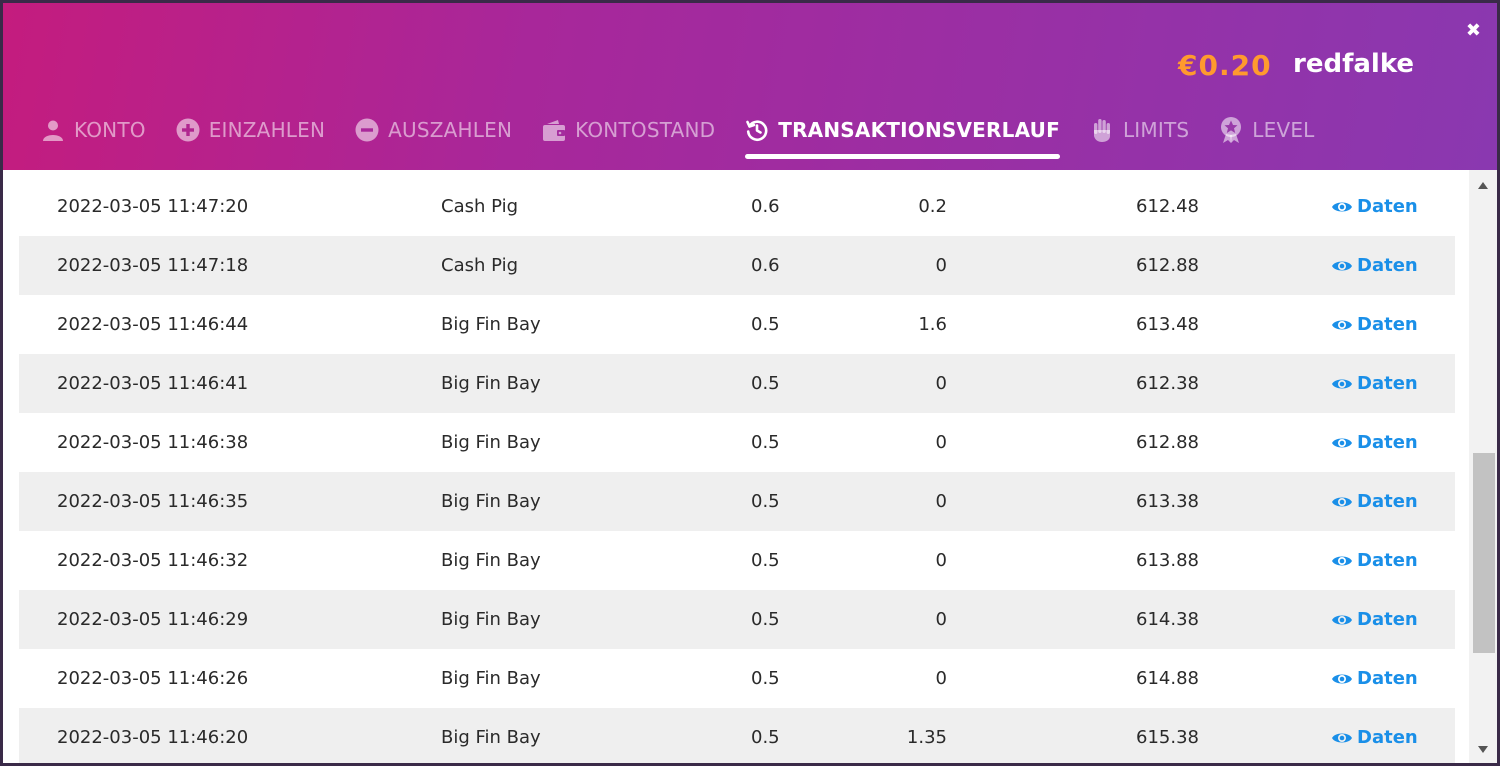 The height and width of the screenshot is (766, 1500). Describe the element at coordinates (1483, 749) in the screenshot. I see `scroll-down-arrow-icon` at that location.